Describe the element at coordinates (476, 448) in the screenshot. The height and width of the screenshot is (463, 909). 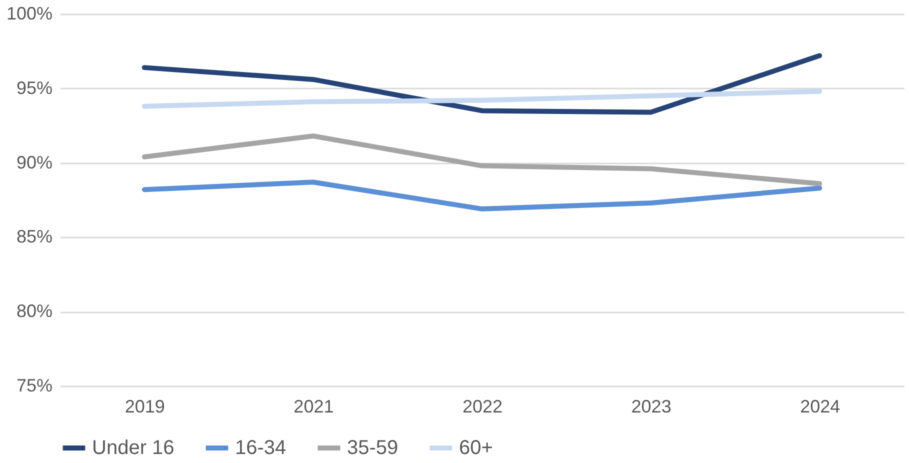
I see `legend-label: 60+` at that location.